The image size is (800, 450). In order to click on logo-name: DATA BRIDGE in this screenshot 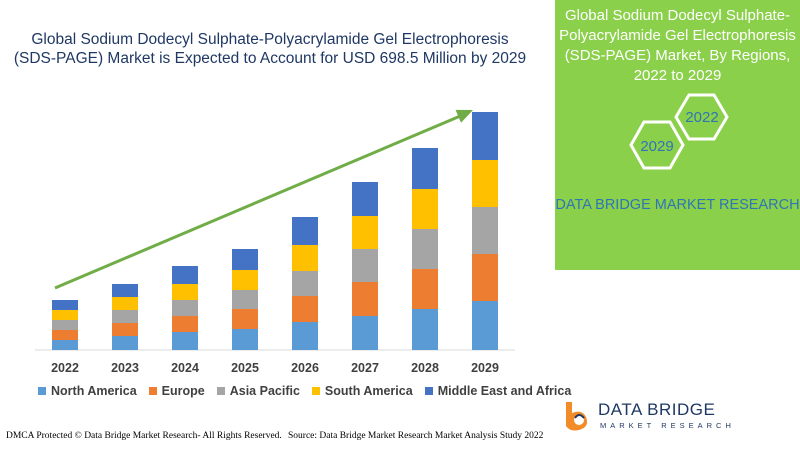, I will do `click(657, 409)`.